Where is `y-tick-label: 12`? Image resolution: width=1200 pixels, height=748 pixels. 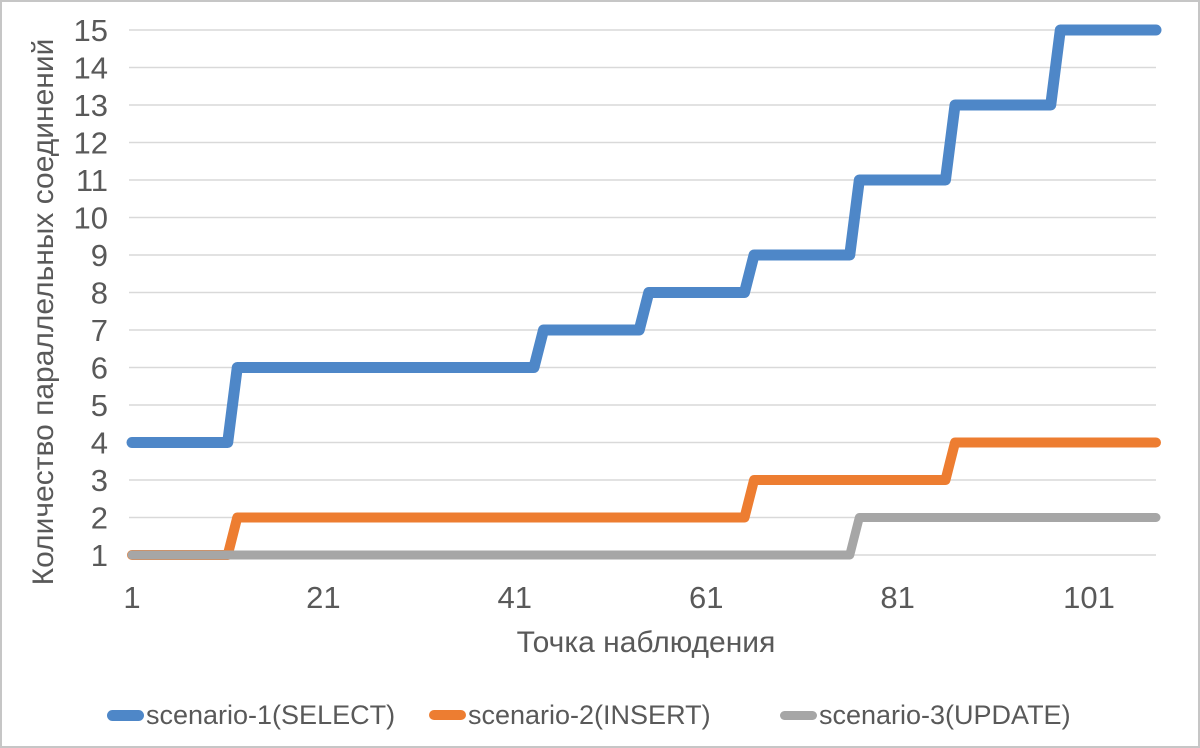 y-tick-label: 12 is located at coordinates (91, 143).